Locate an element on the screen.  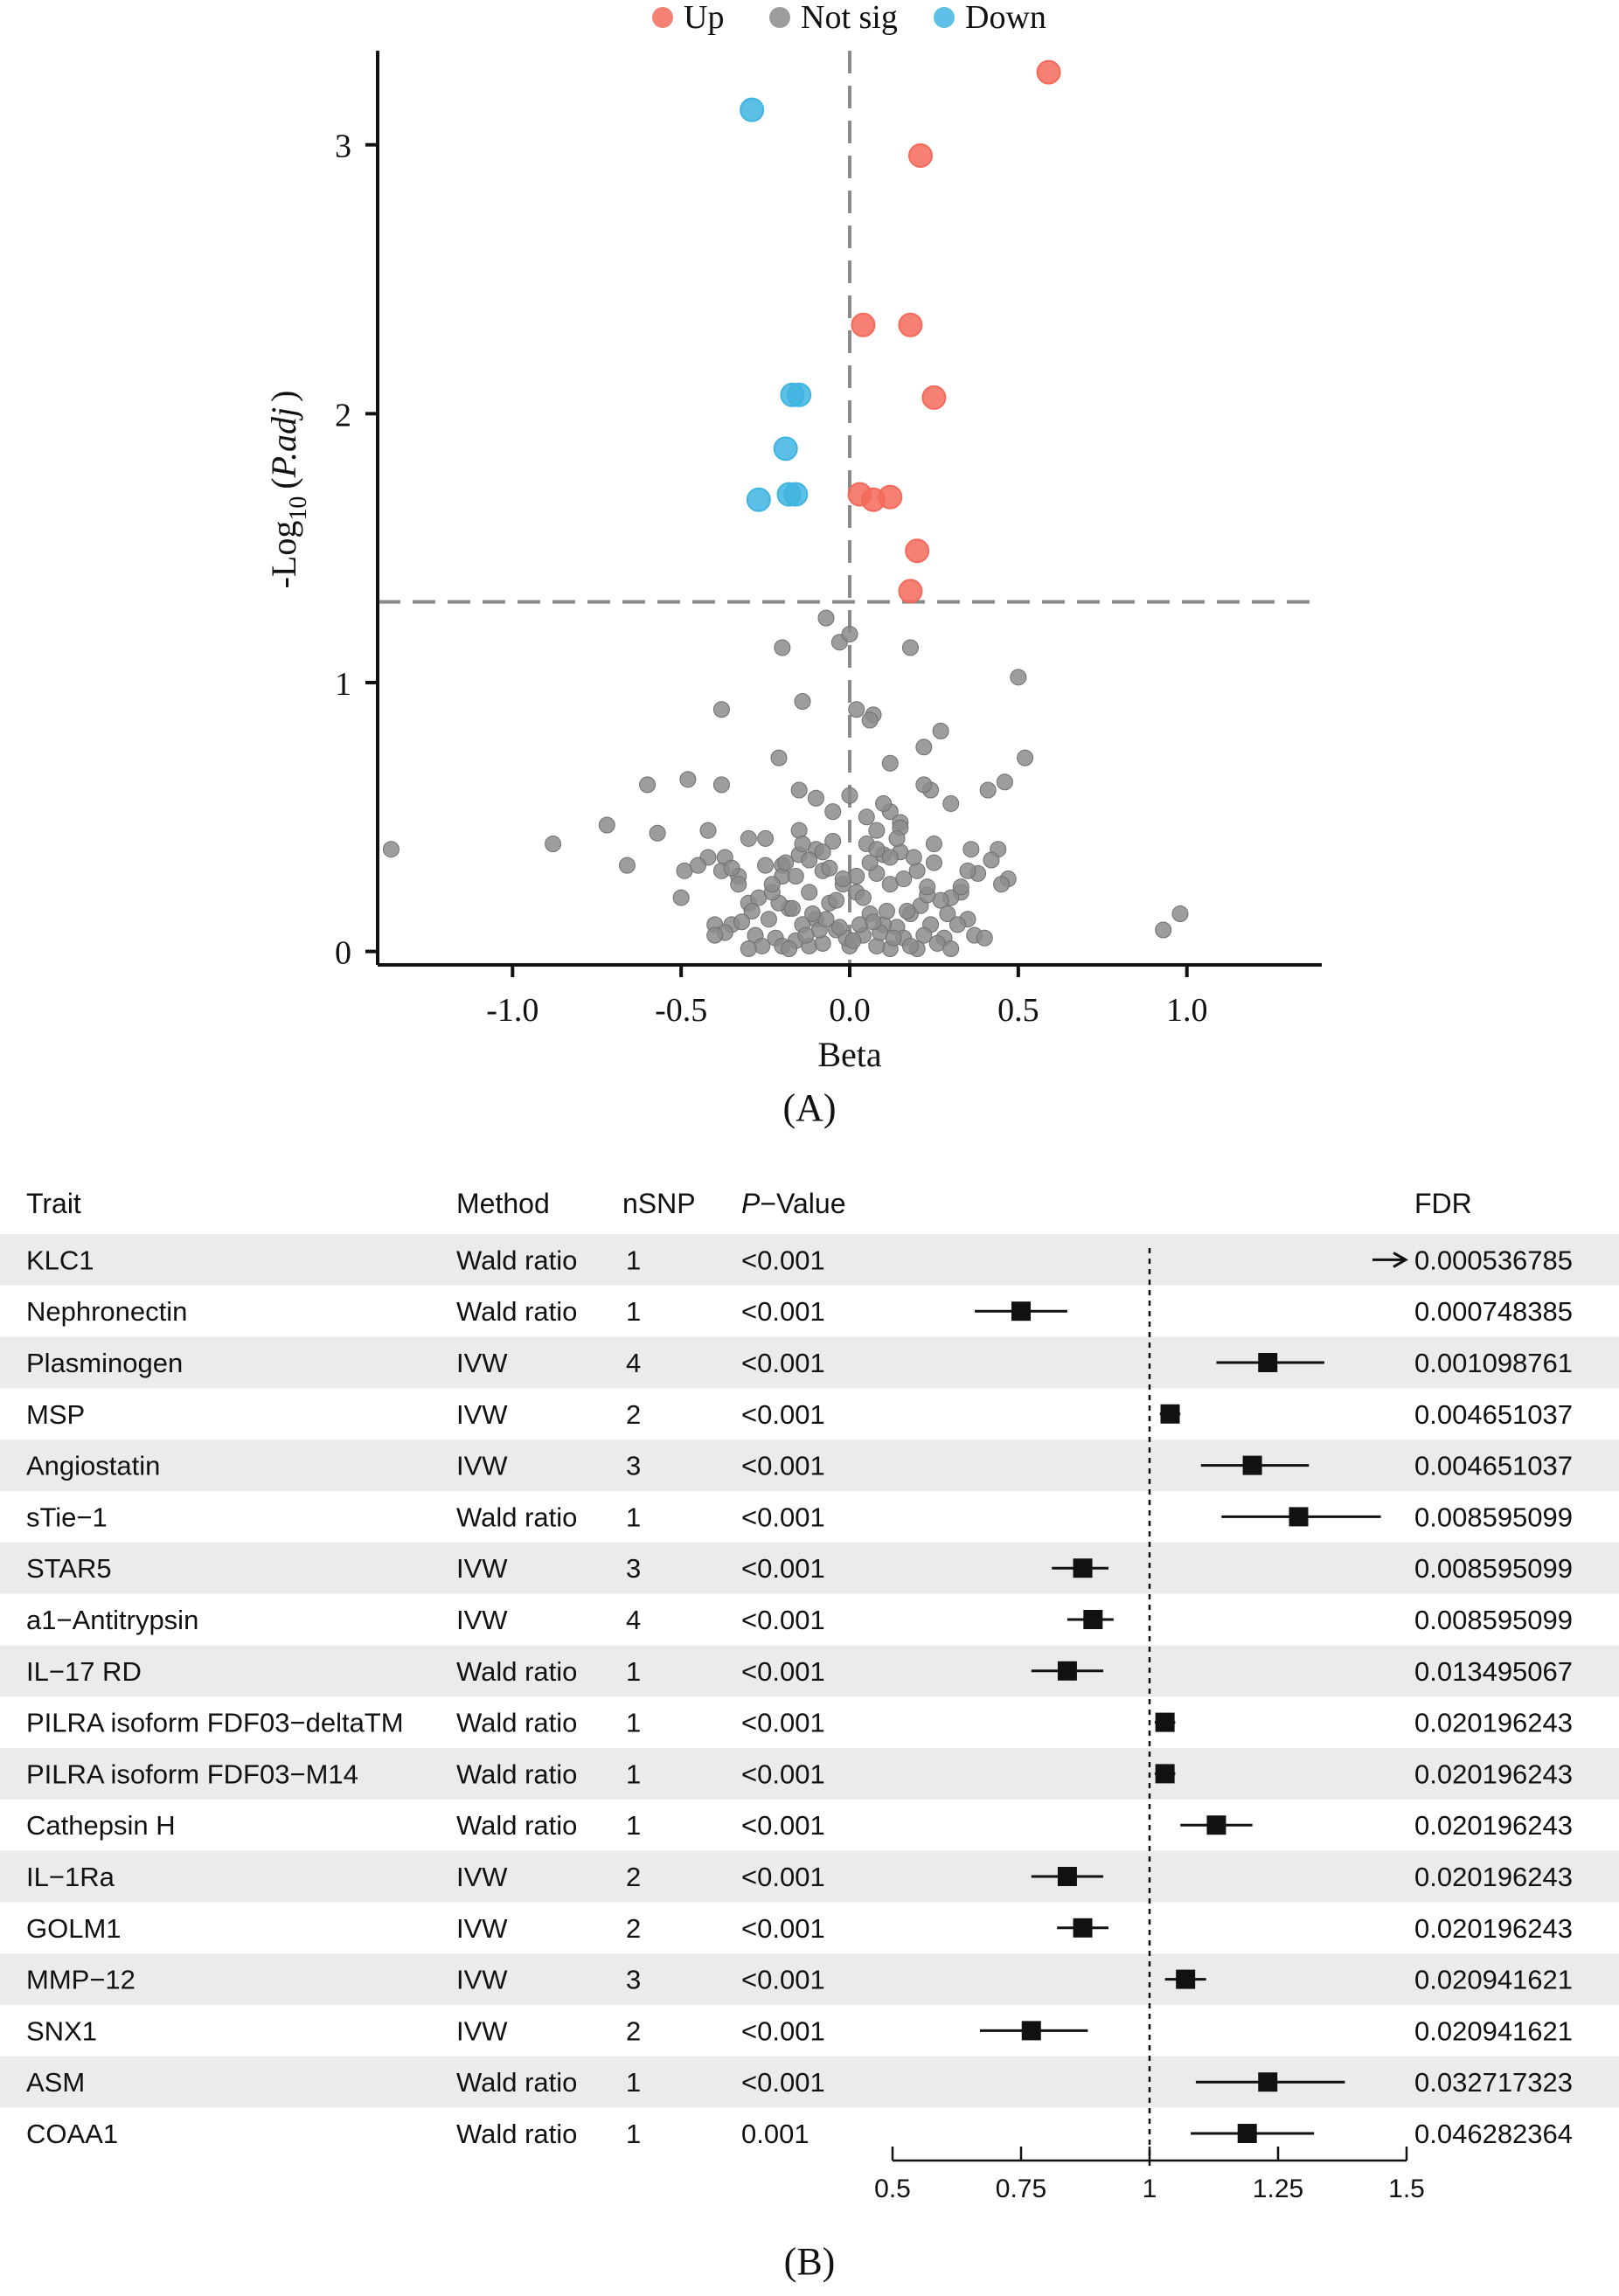
cell-trait: Cathepsin H is located at coordinates (101, 1825).